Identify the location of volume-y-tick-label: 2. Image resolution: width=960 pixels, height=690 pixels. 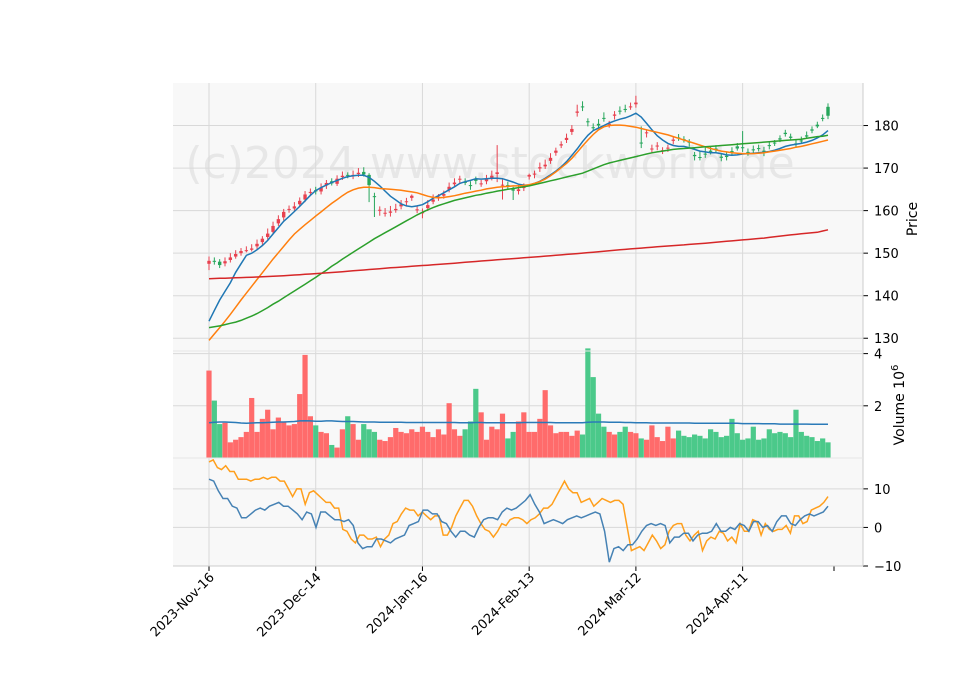
(878, 407).